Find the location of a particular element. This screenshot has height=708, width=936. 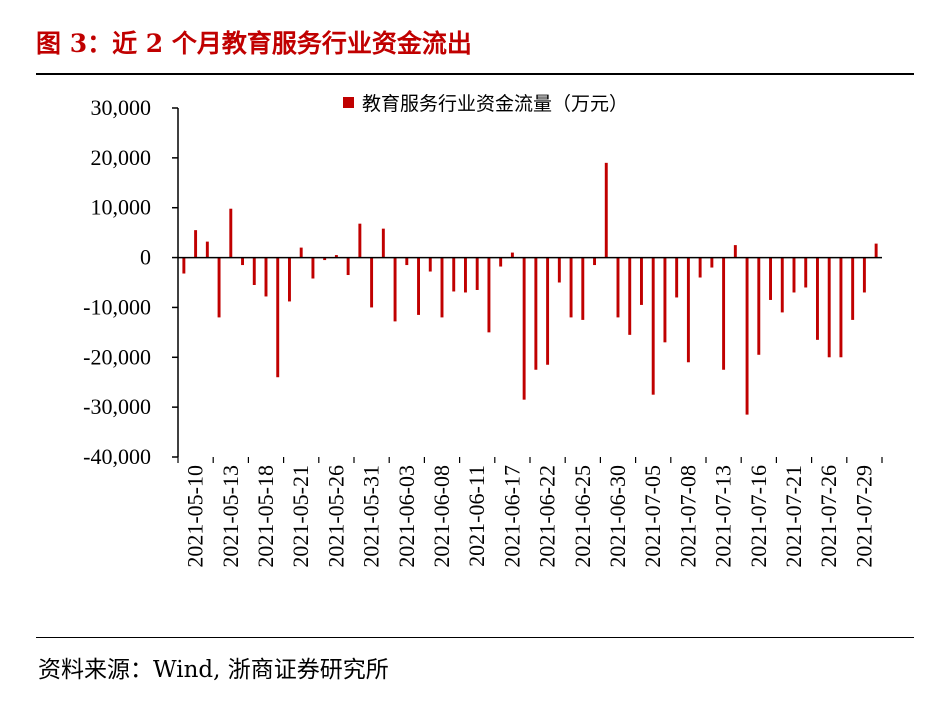

legend-label: 教育服务行业资金流量（万元） is located at coordinates (495, 104).